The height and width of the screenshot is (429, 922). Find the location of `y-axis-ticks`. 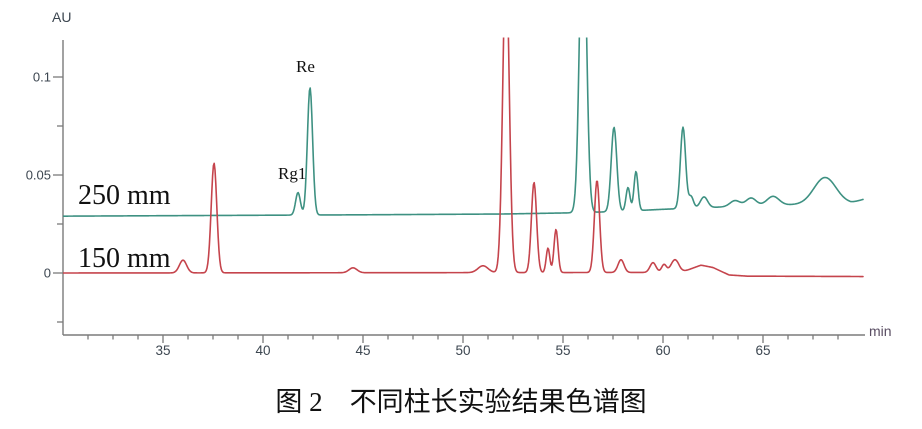

y-axis-ticks is located at coordinates (58, 199).